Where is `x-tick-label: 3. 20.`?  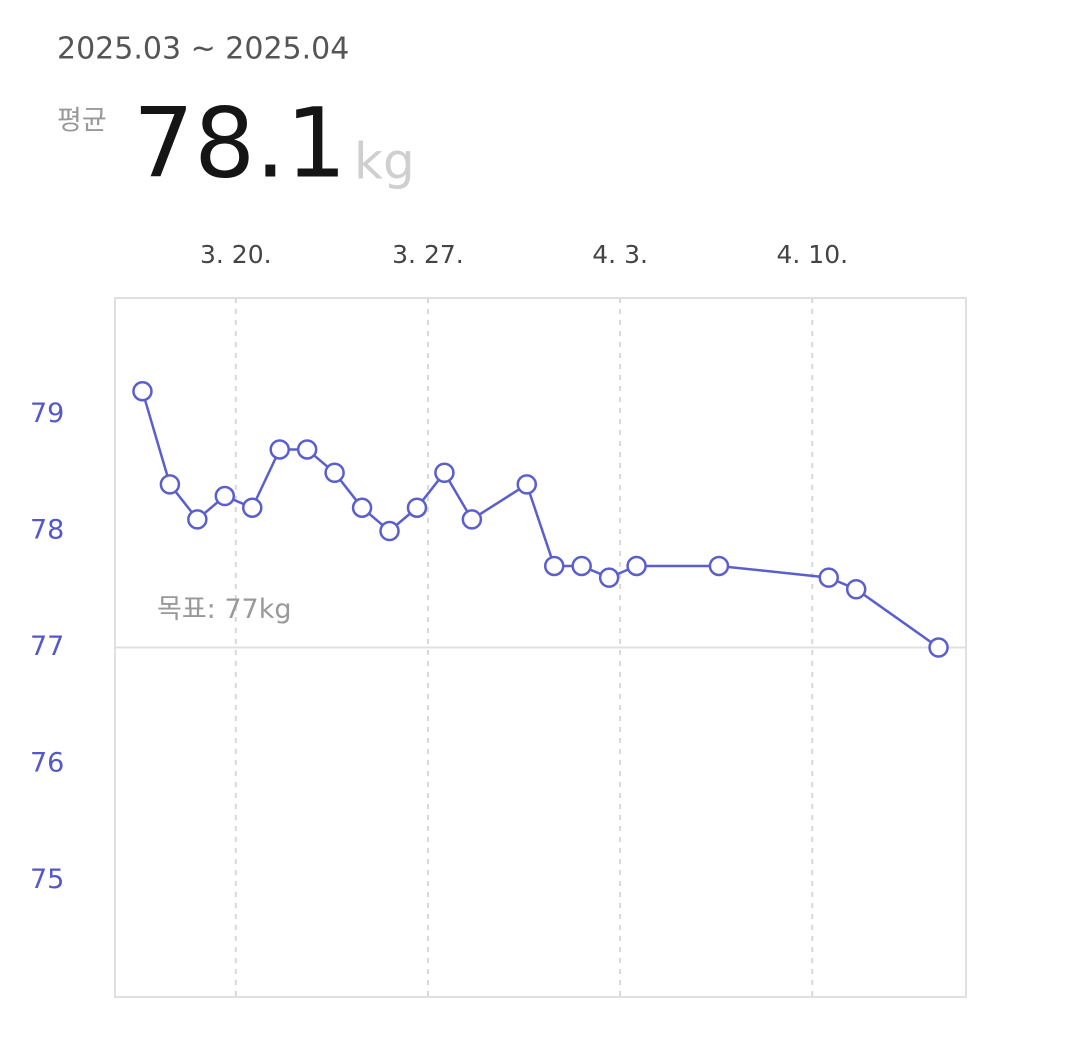
x-tick-label: 3. 20. is located at coordinates (236, 254).